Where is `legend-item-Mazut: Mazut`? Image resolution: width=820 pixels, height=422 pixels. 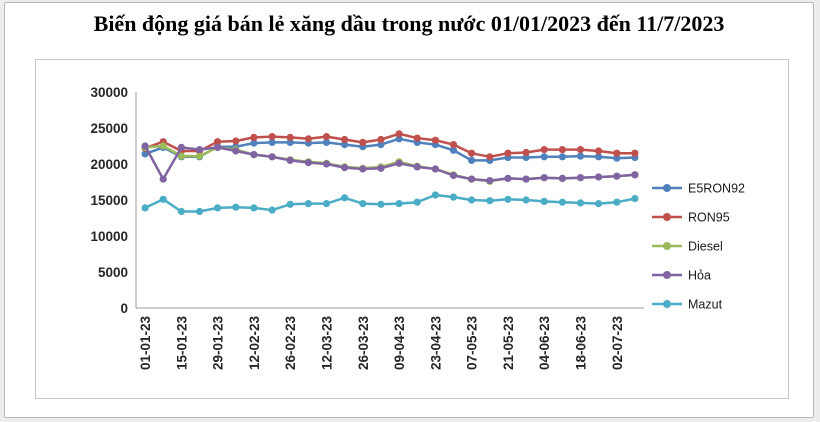 legend-item-Mazut: Mazut is located at coordinates (687, 305).